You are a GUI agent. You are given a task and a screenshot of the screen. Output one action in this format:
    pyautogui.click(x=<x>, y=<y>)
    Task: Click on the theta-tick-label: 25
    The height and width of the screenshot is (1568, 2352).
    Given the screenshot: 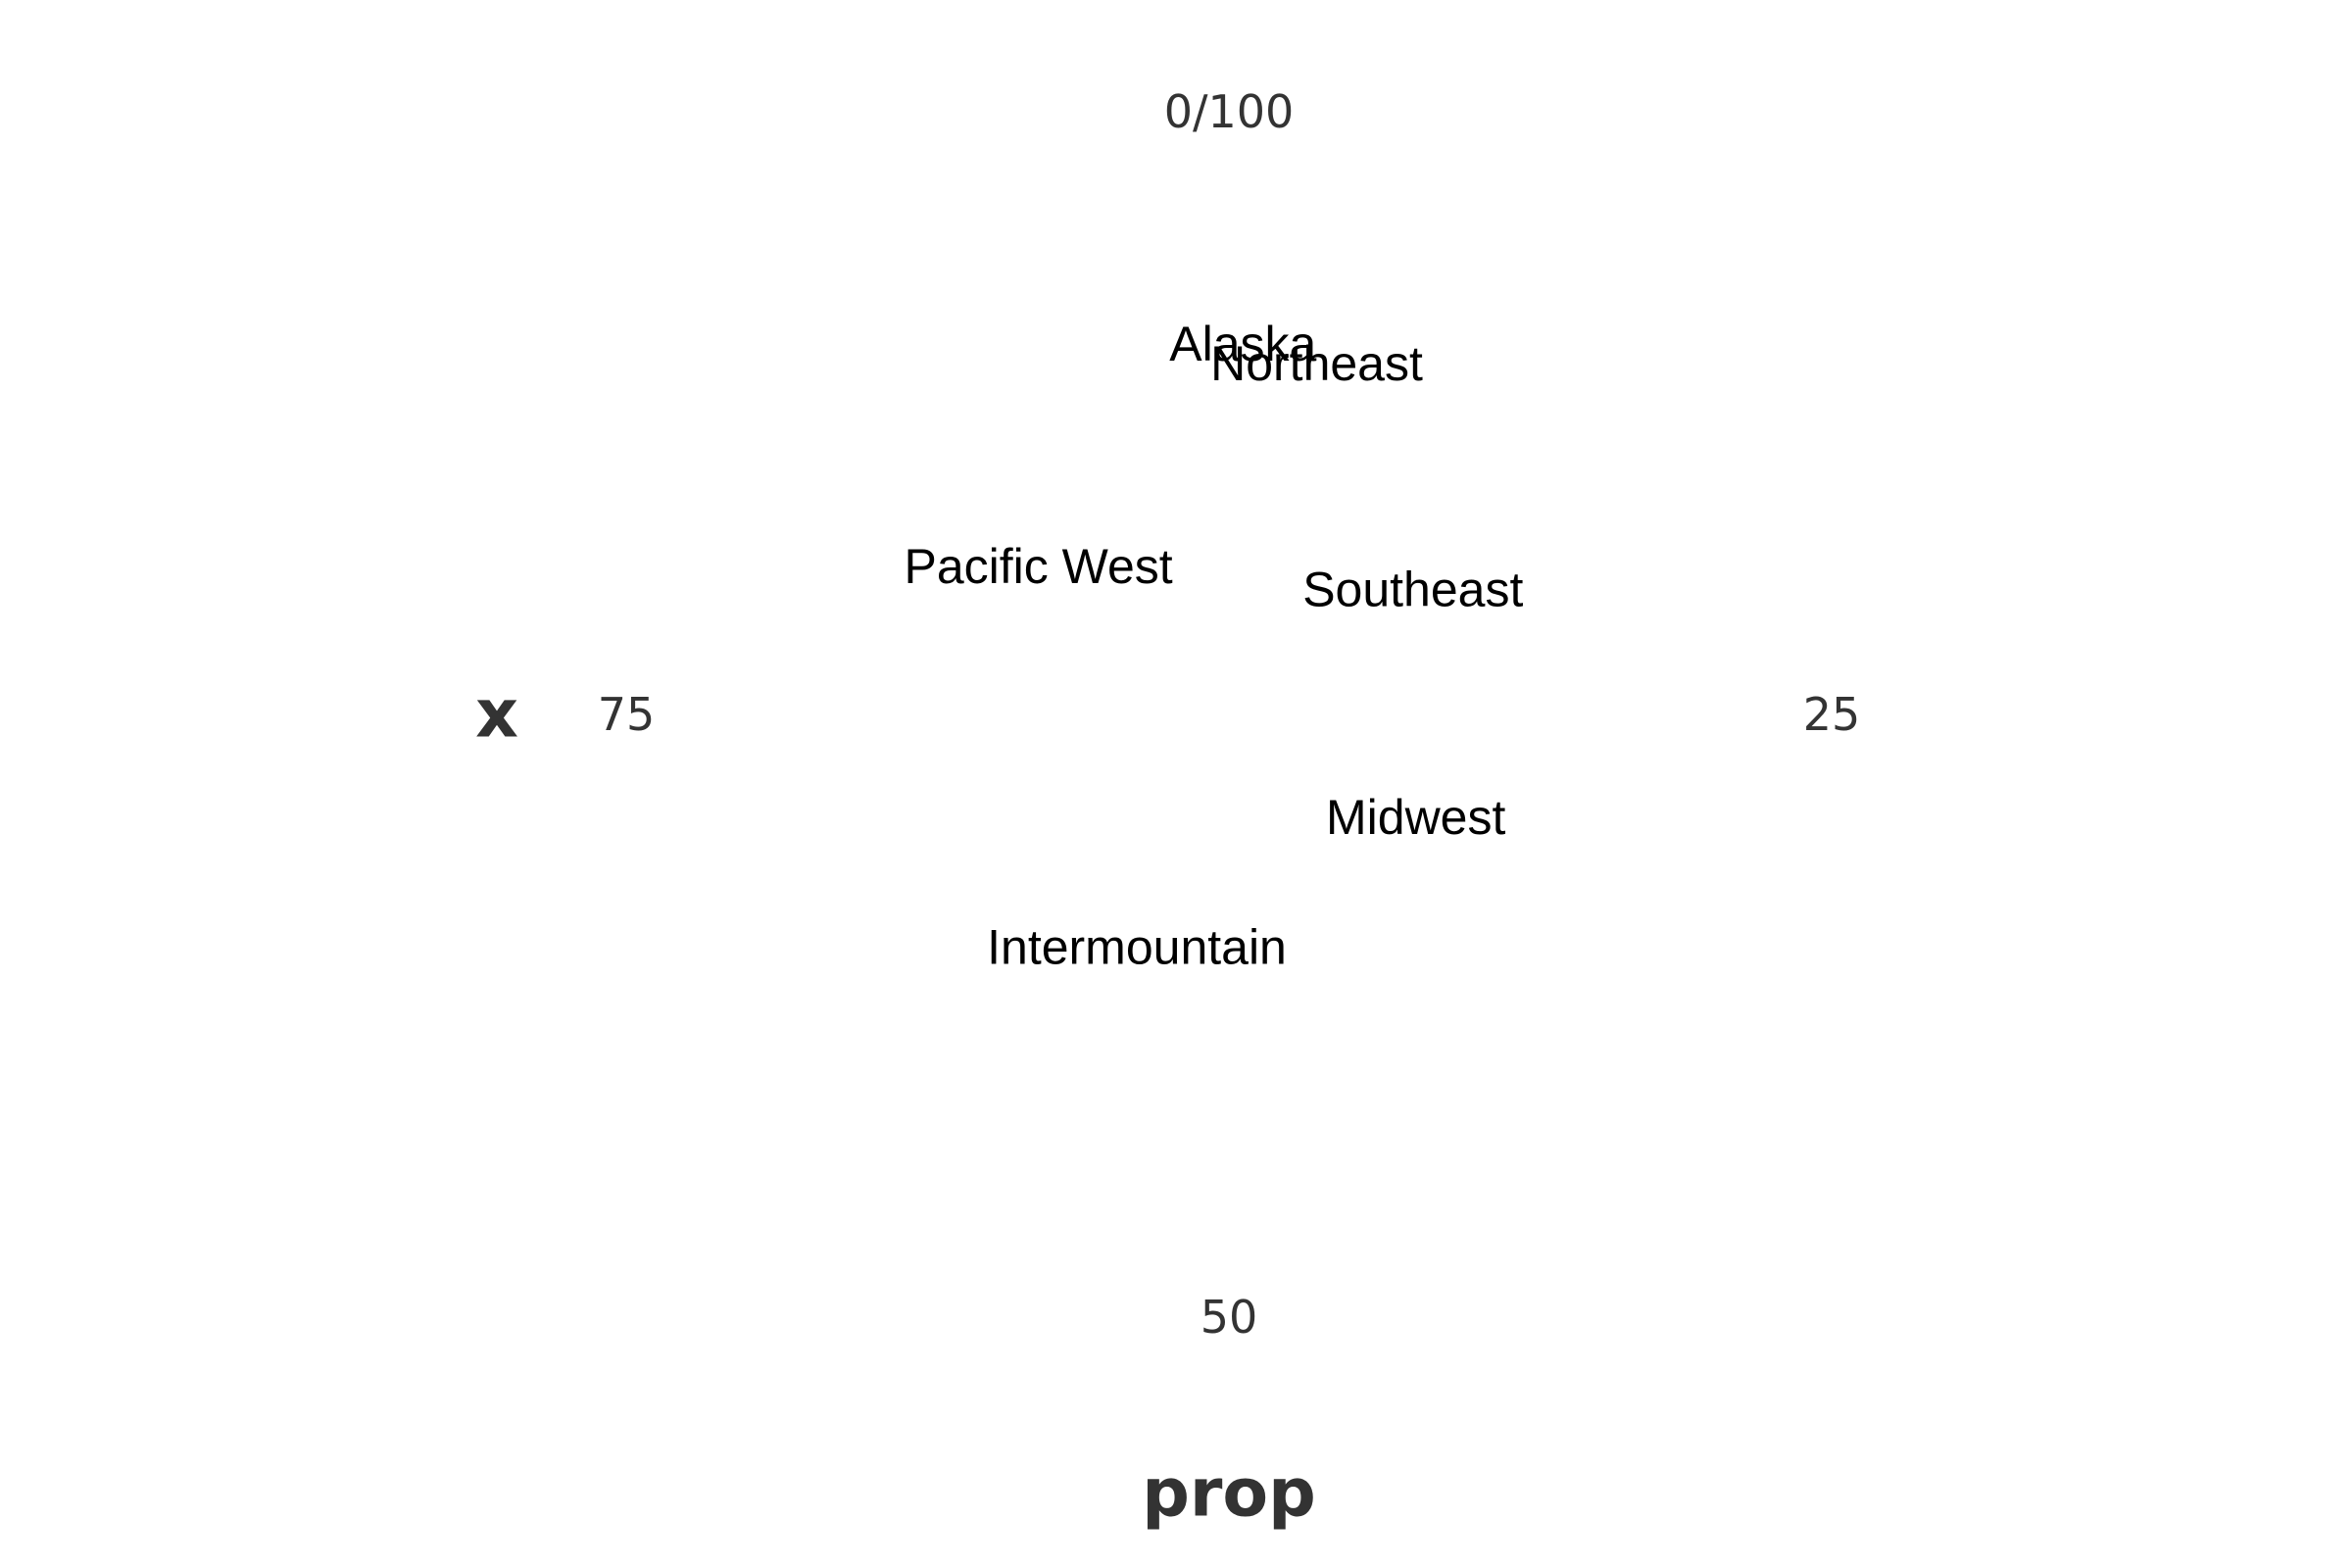 What is the action you would take?
    pyautogui.click(x=1832, y=714)
    